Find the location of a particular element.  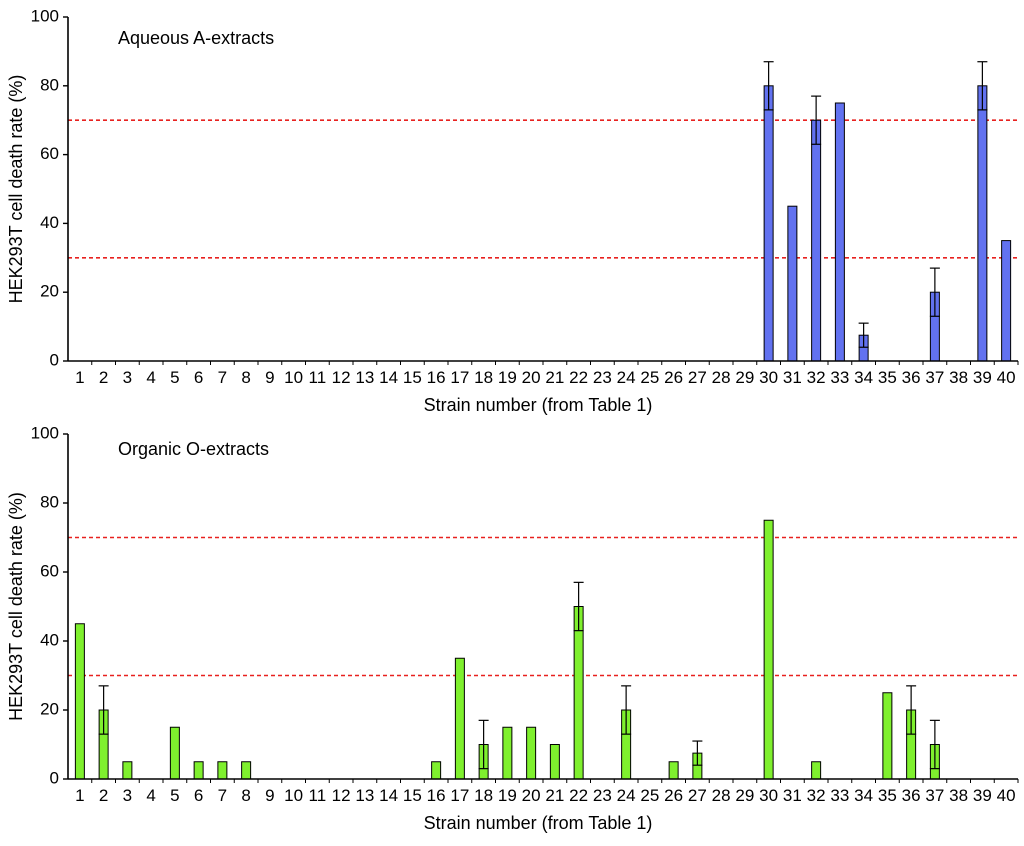

x-tick-label-33: 33 is located at coordinates (839, 377).